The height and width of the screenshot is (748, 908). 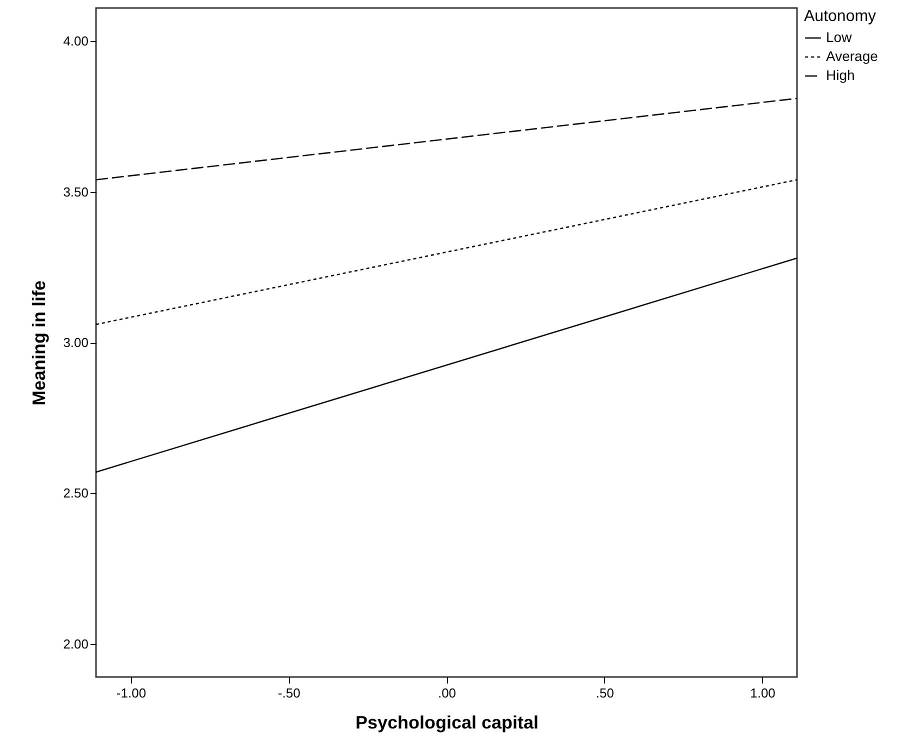 What do you see at coordinates (840, 75) in the screenshot?
I see `legend-label: High` at bounding box center [840, 75].